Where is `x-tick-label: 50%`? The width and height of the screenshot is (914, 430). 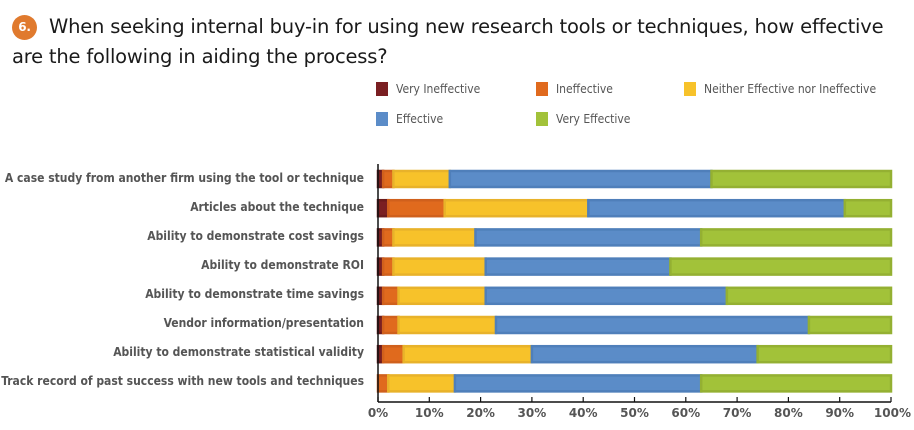
x-tick-label: 50% is located at coordinates (634, 413).